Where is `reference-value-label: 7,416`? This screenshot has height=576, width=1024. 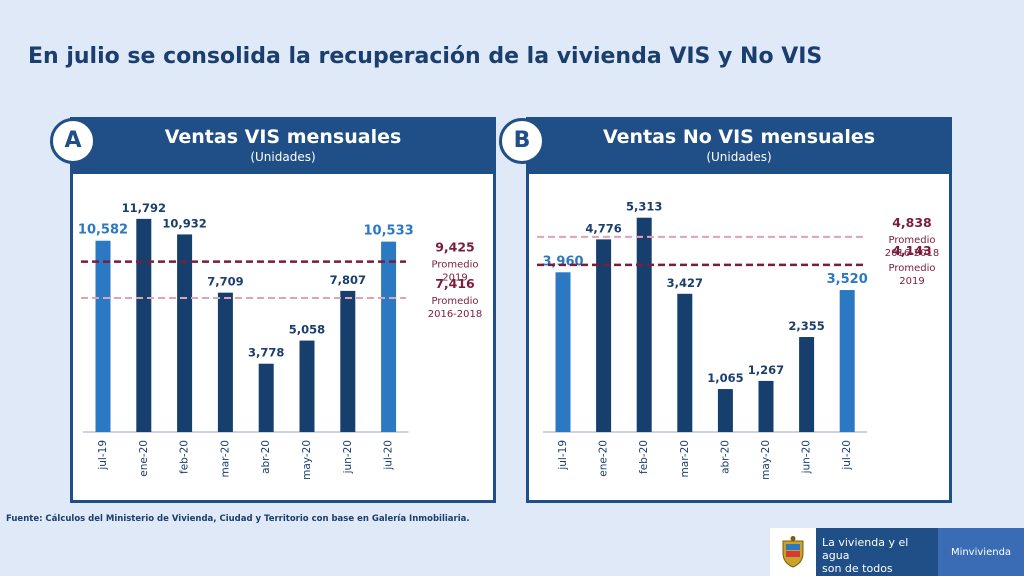
reference-value-label: 7,416 is located at coordinates (455, 283).